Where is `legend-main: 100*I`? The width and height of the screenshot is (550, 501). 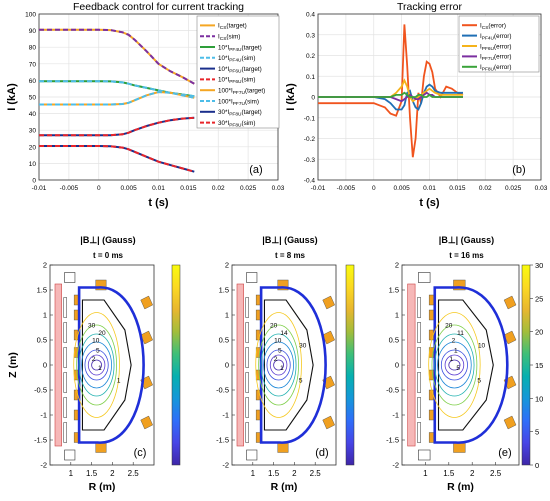 legend-main: 100*I is located at coordinates (225, 91).